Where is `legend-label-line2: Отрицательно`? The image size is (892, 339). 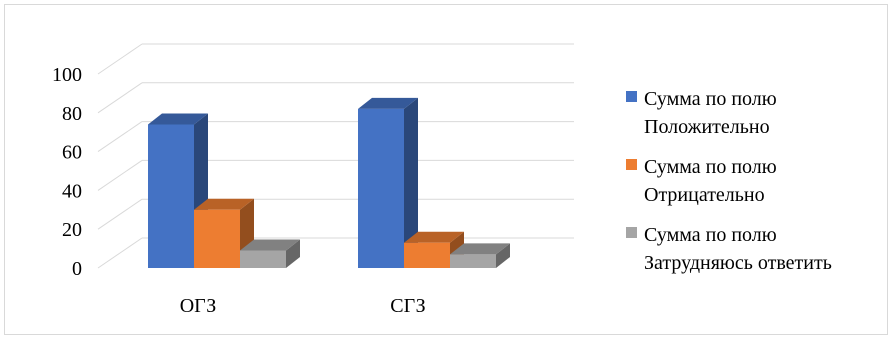 legend-label-line2: Отрицательно is located at coordinates (704, 195).